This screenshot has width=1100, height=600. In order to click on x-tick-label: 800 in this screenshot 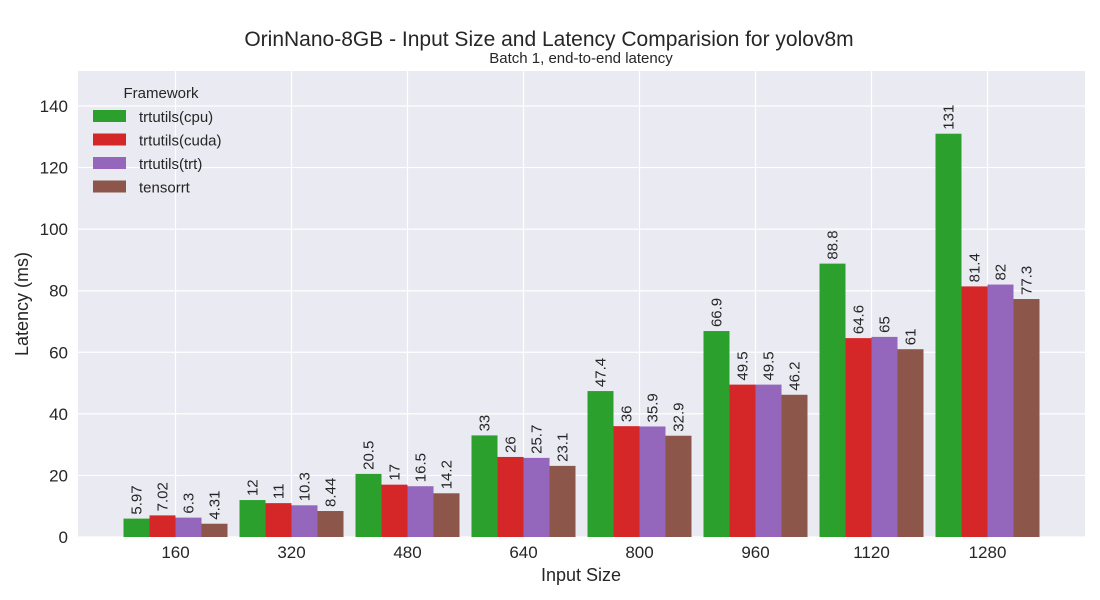, I will do `click(639, 552)`.